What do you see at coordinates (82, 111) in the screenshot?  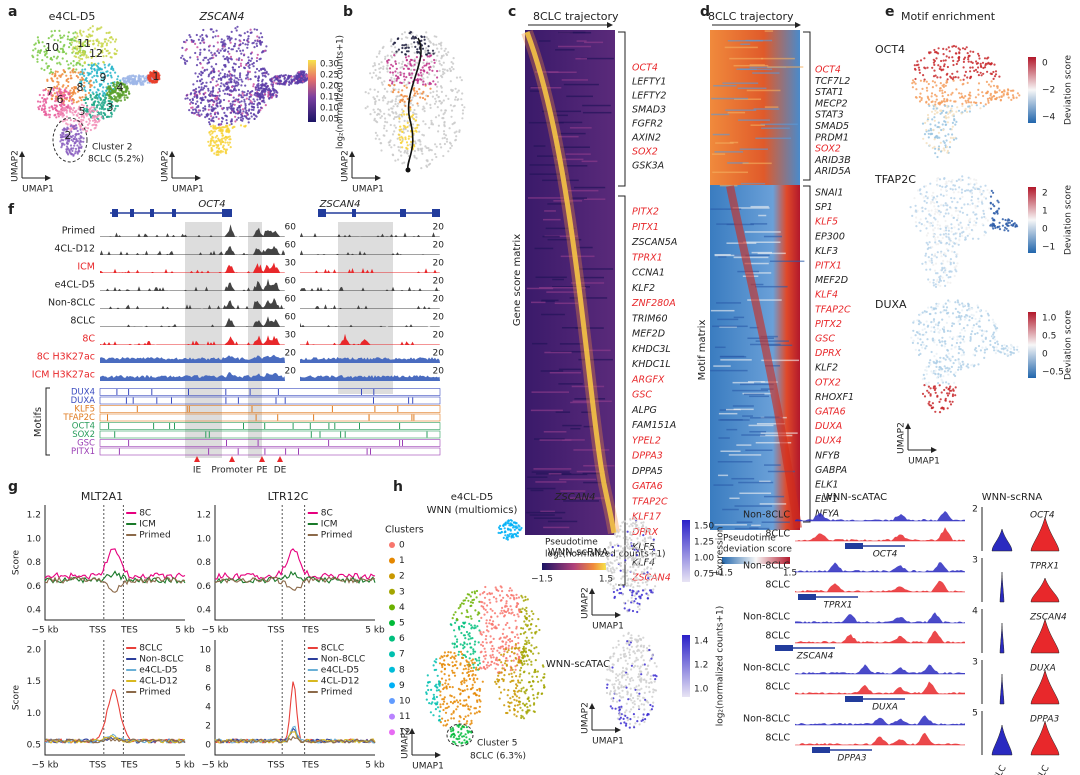 I see `cluster-number: 5` at bounding box center [82, 111].